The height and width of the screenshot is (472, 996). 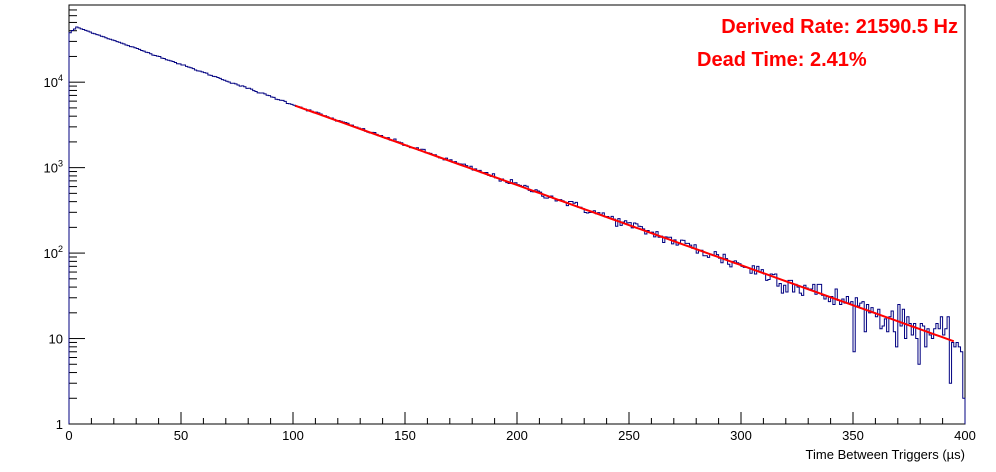 I want to click on x-tick-label: 250, so click(x=629, y=435).